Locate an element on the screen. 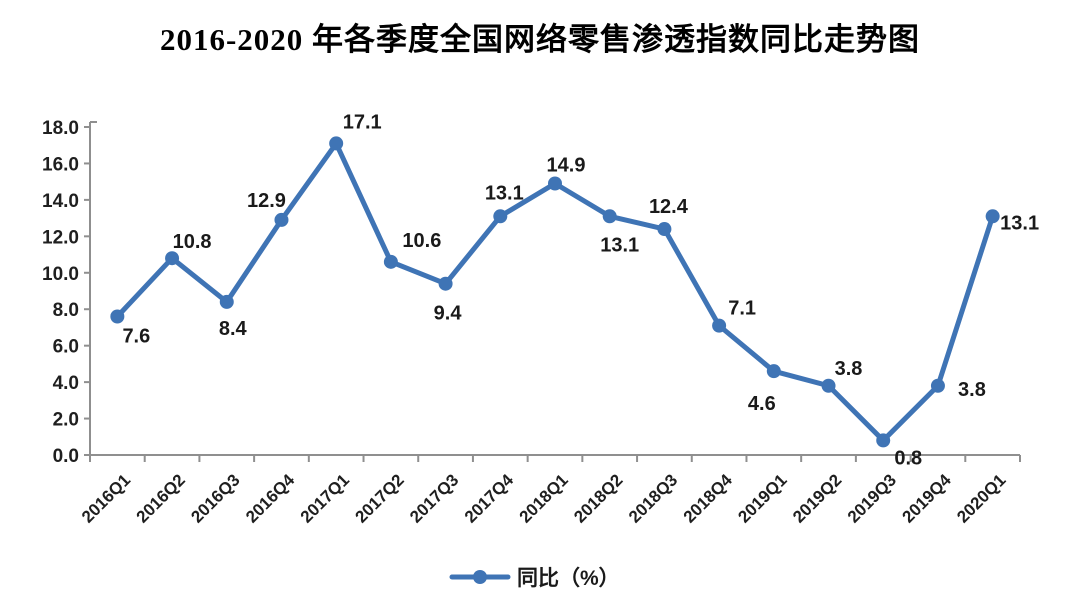 This screenshot has height=609, width=1080. x-axis-tick-label: 2018Q3 is located at coordinates (653, 498).